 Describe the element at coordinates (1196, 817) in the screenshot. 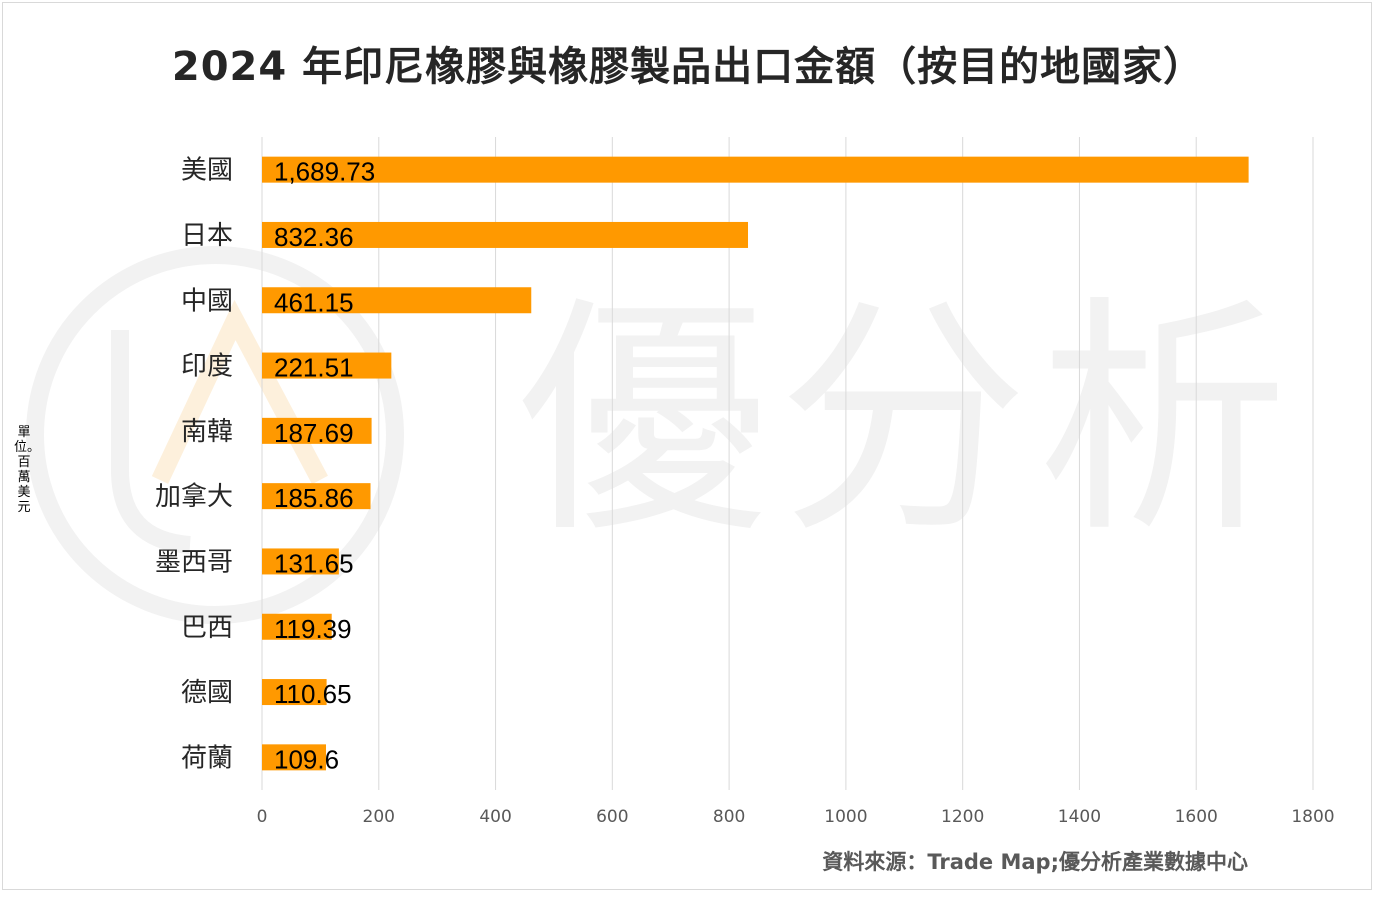

I see `x-tick-label: 1600` at that location.